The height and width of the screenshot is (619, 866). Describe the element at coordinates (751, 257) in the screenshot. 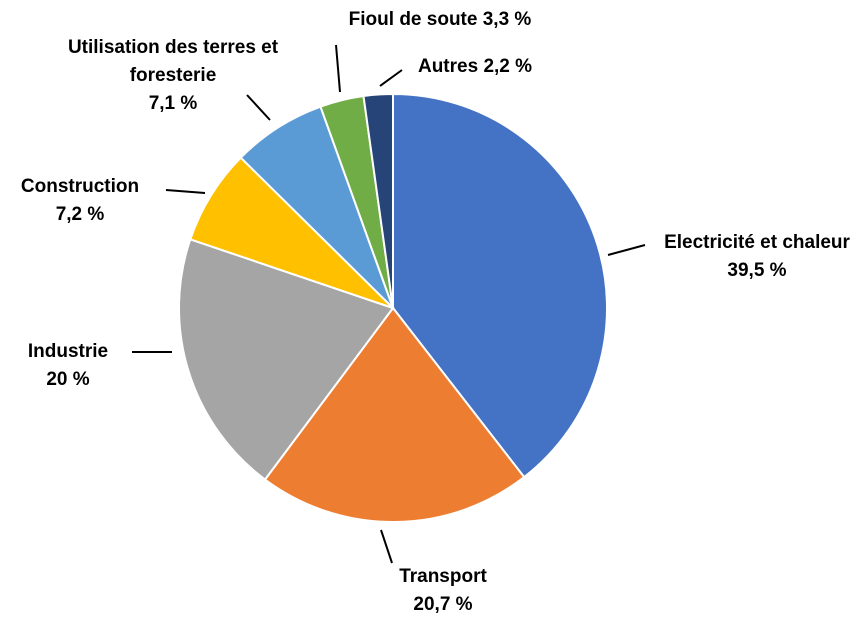

I see `slice-label: Electricité et chaleur 39,5 %` at that location.